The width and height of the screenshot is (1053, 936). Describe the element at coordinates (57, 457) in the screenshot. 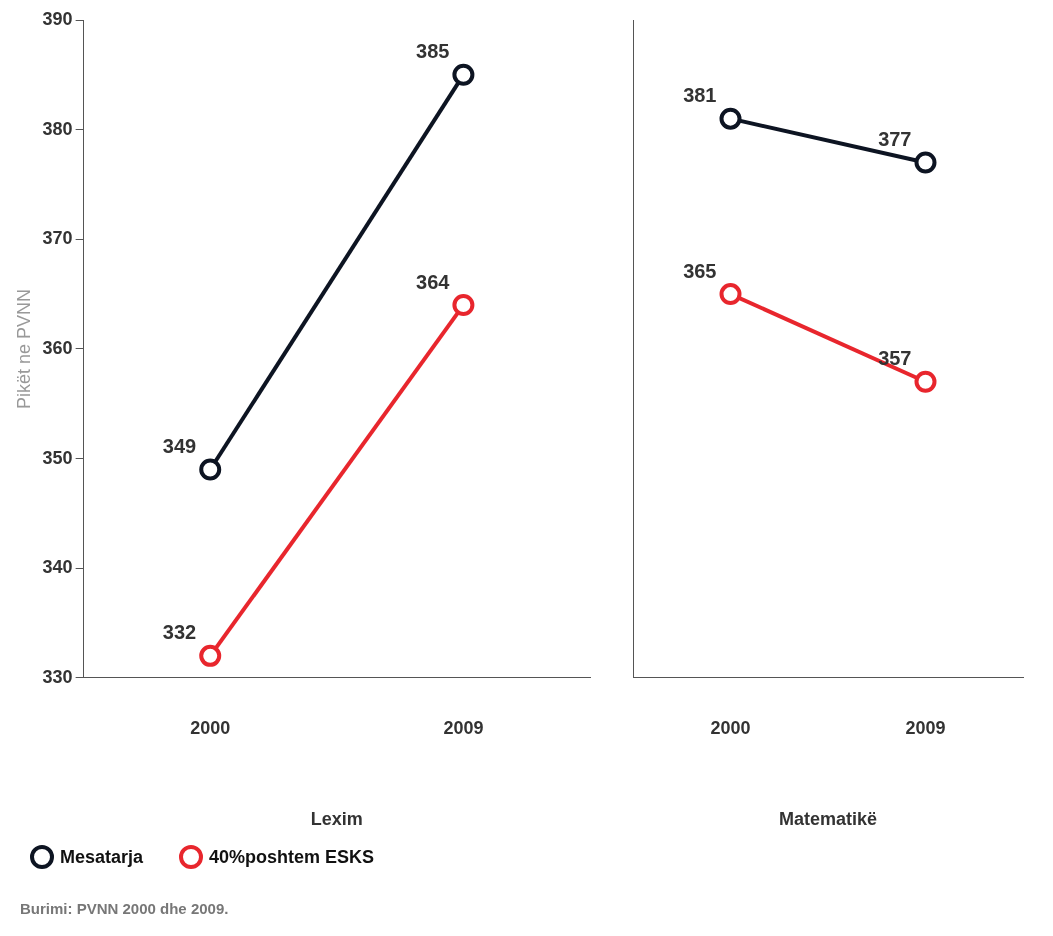

I see `y-tick-label: 350` at that location.